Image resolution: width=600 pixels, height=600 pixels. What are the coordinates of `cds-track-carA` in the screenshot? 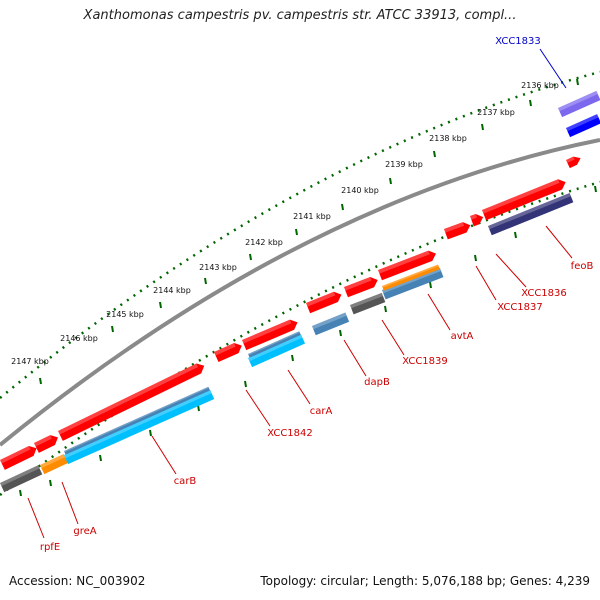 It's located at (276, 351).